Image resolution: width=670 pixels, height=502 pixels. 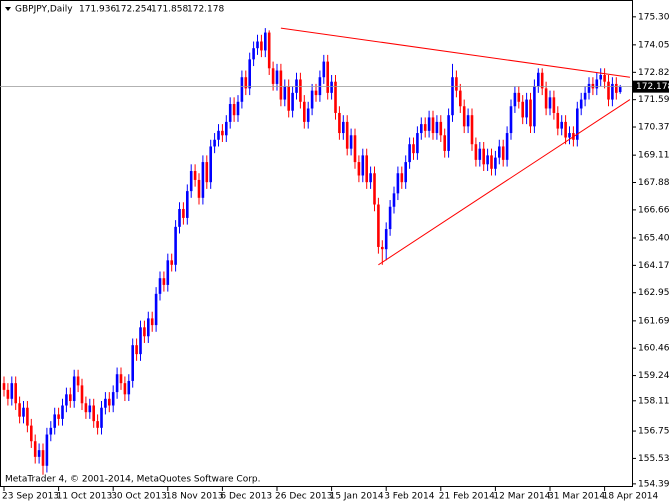 What do you see at coordinates (97, 10) in the screenshot?
I see `open-value: 171.936` at bounding box center [97, 10].